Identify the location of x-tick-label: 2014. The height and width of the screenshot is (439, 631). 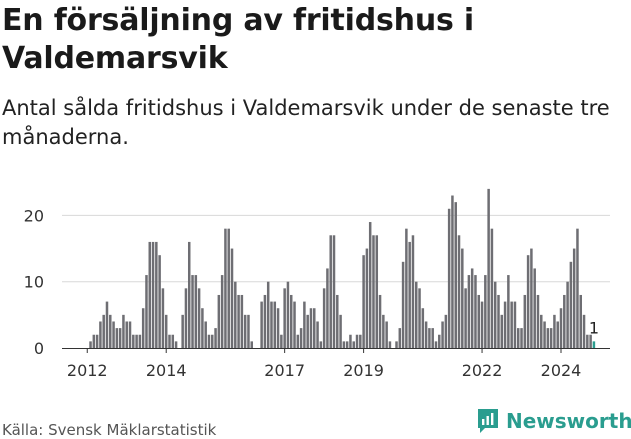
(166, 370).